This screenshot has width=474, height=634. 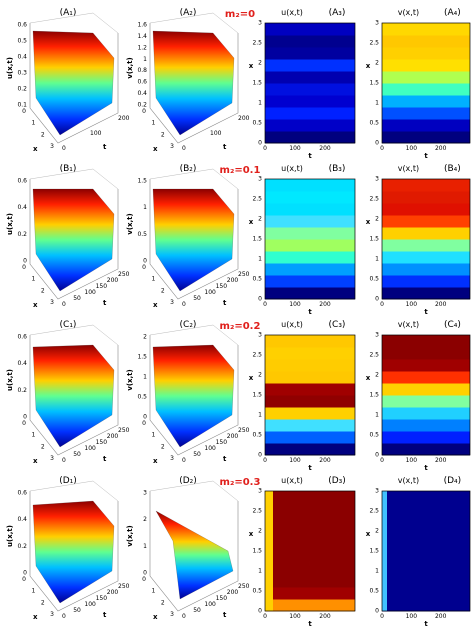 What do you see at coordinates (408, 168) in the screenshot?
I see `panel-title: v(x,t)` at bounding box center [408, 168].